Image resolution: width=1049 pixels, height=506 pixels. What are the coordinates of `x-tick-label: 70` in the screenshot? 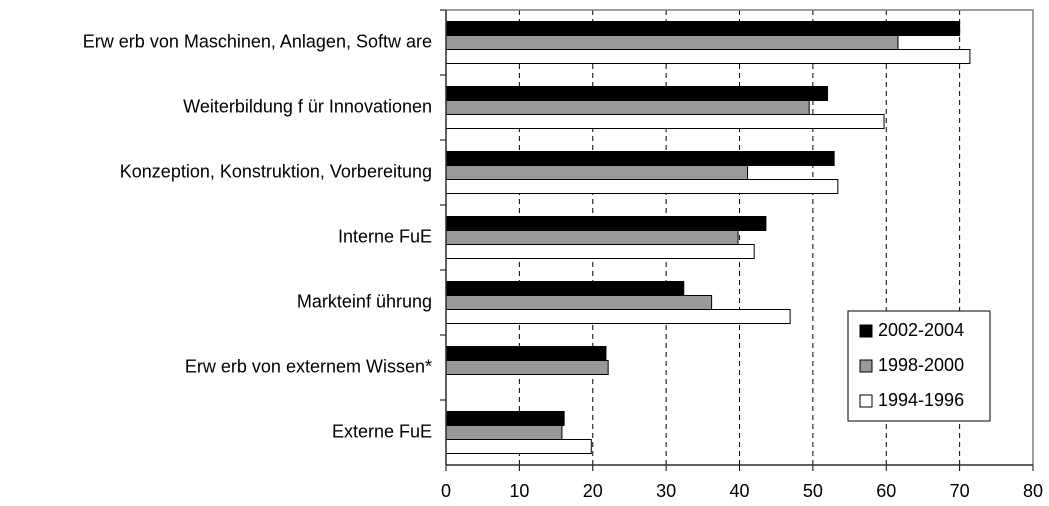 It's located at (960, 491).